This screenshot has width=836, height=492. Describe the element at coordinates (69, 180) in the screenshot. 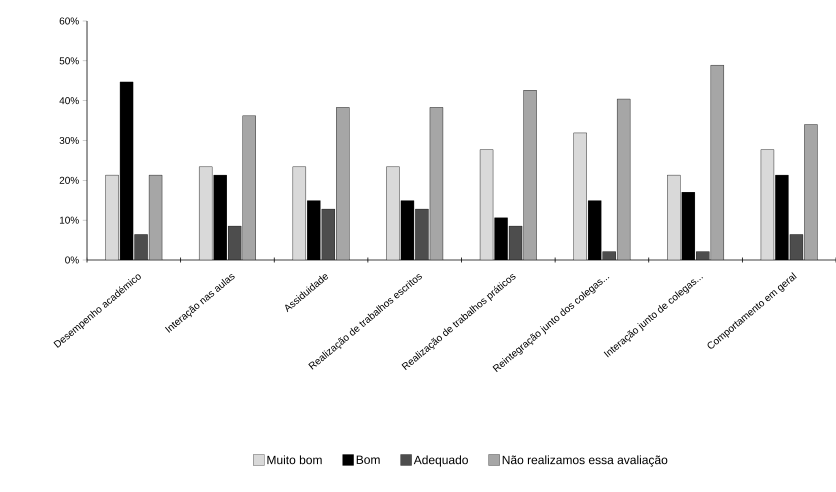

I see `y-tick-label: 20%` at that location.